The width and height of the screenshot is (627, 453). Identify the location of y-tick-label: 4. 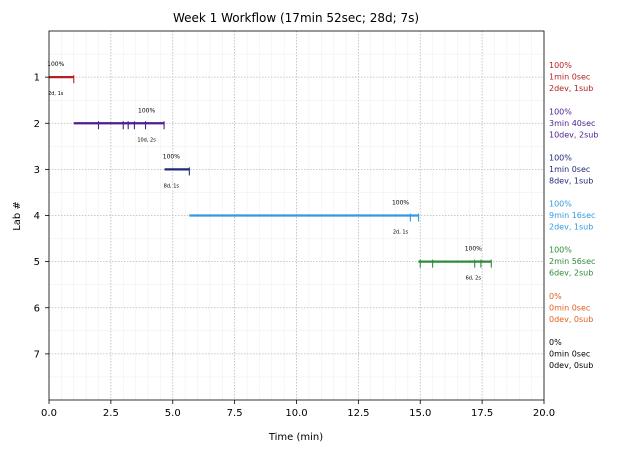
(37, 216).